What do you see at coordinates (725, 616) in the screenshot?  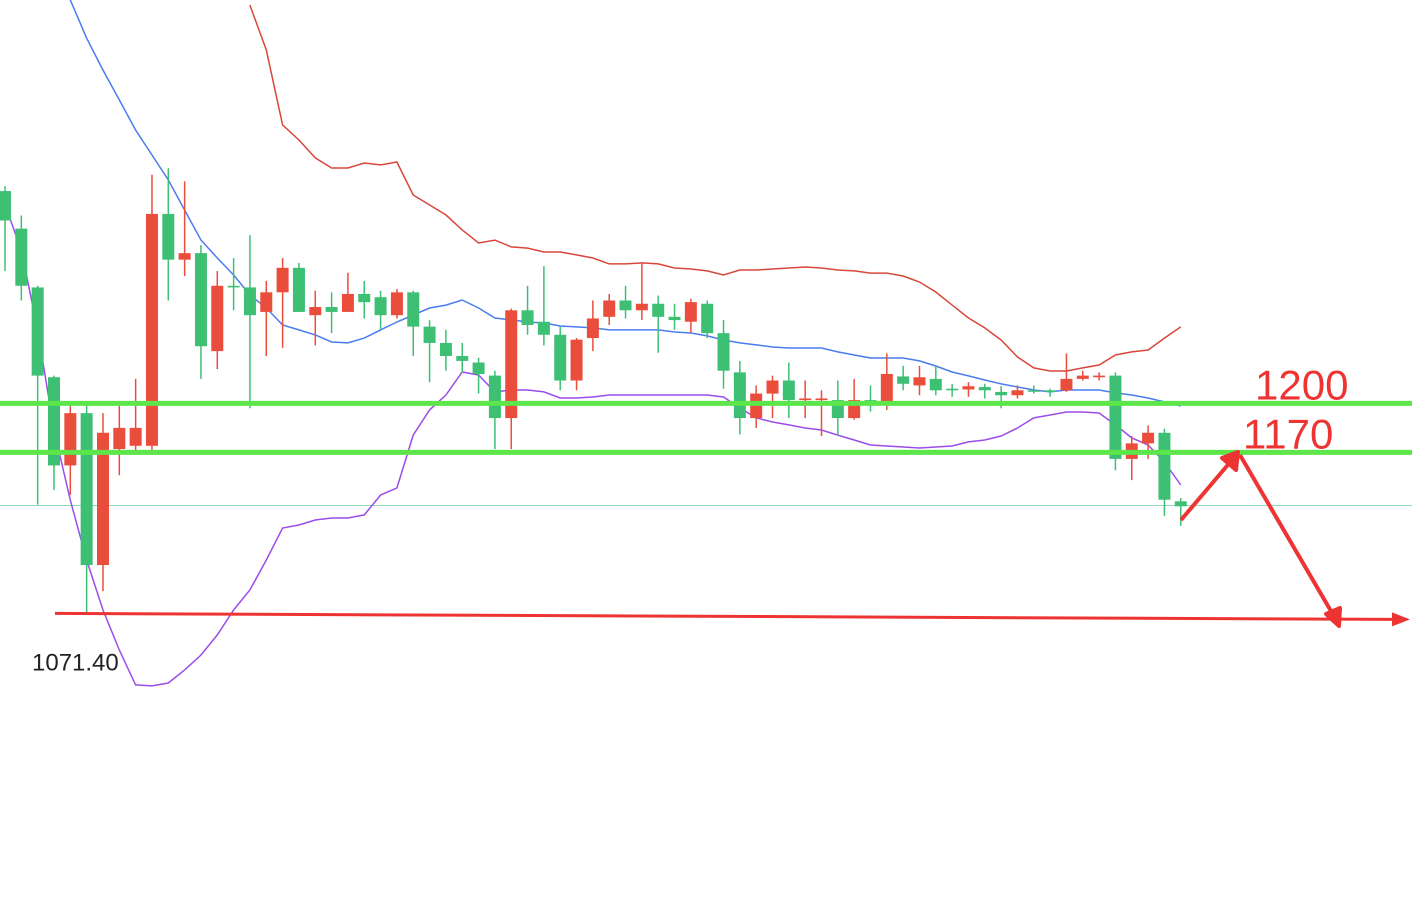 I see `low-line` at bounding box center [725, 616].